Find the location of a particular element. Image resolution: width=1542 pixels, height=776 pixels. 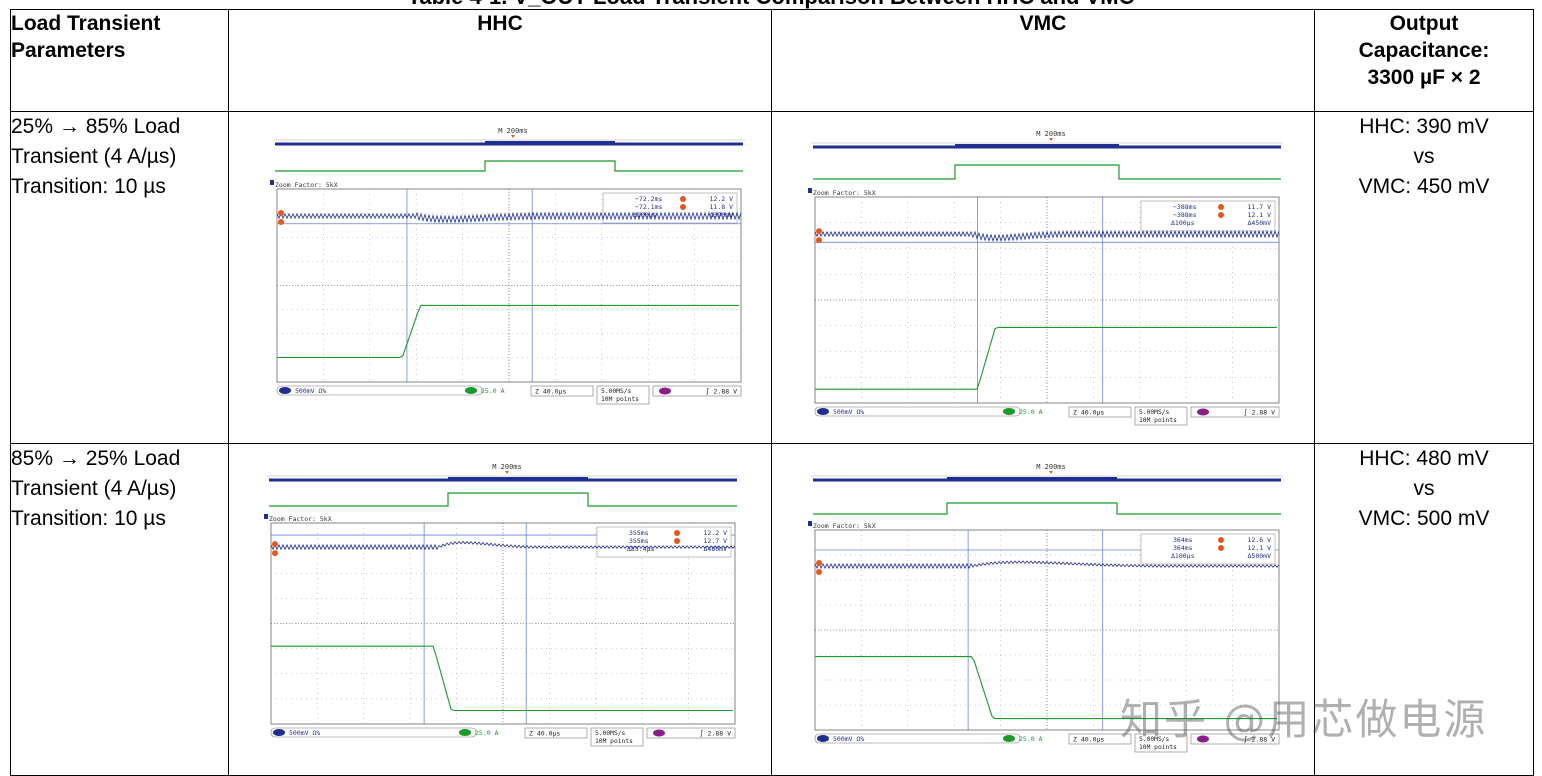

cursor-t1: −72.2ms is located at coordinates (648, 199).